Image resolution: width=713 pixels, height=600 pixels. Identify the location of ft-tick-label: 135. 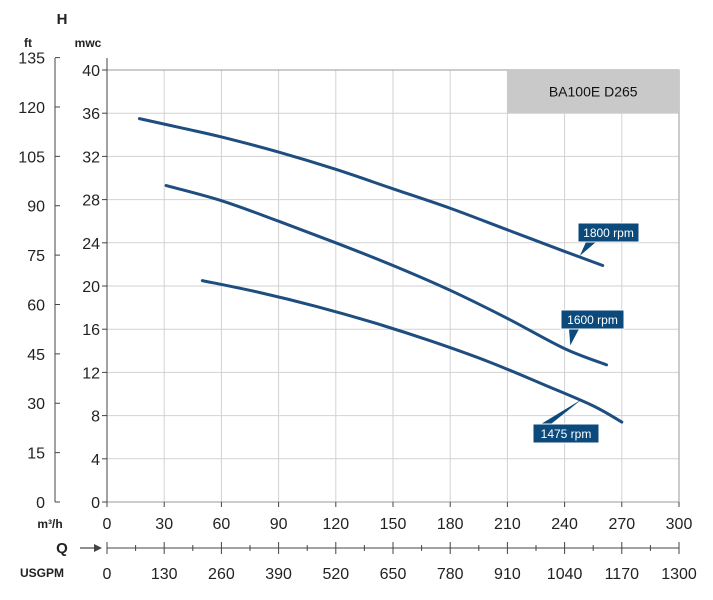
(31, 59).